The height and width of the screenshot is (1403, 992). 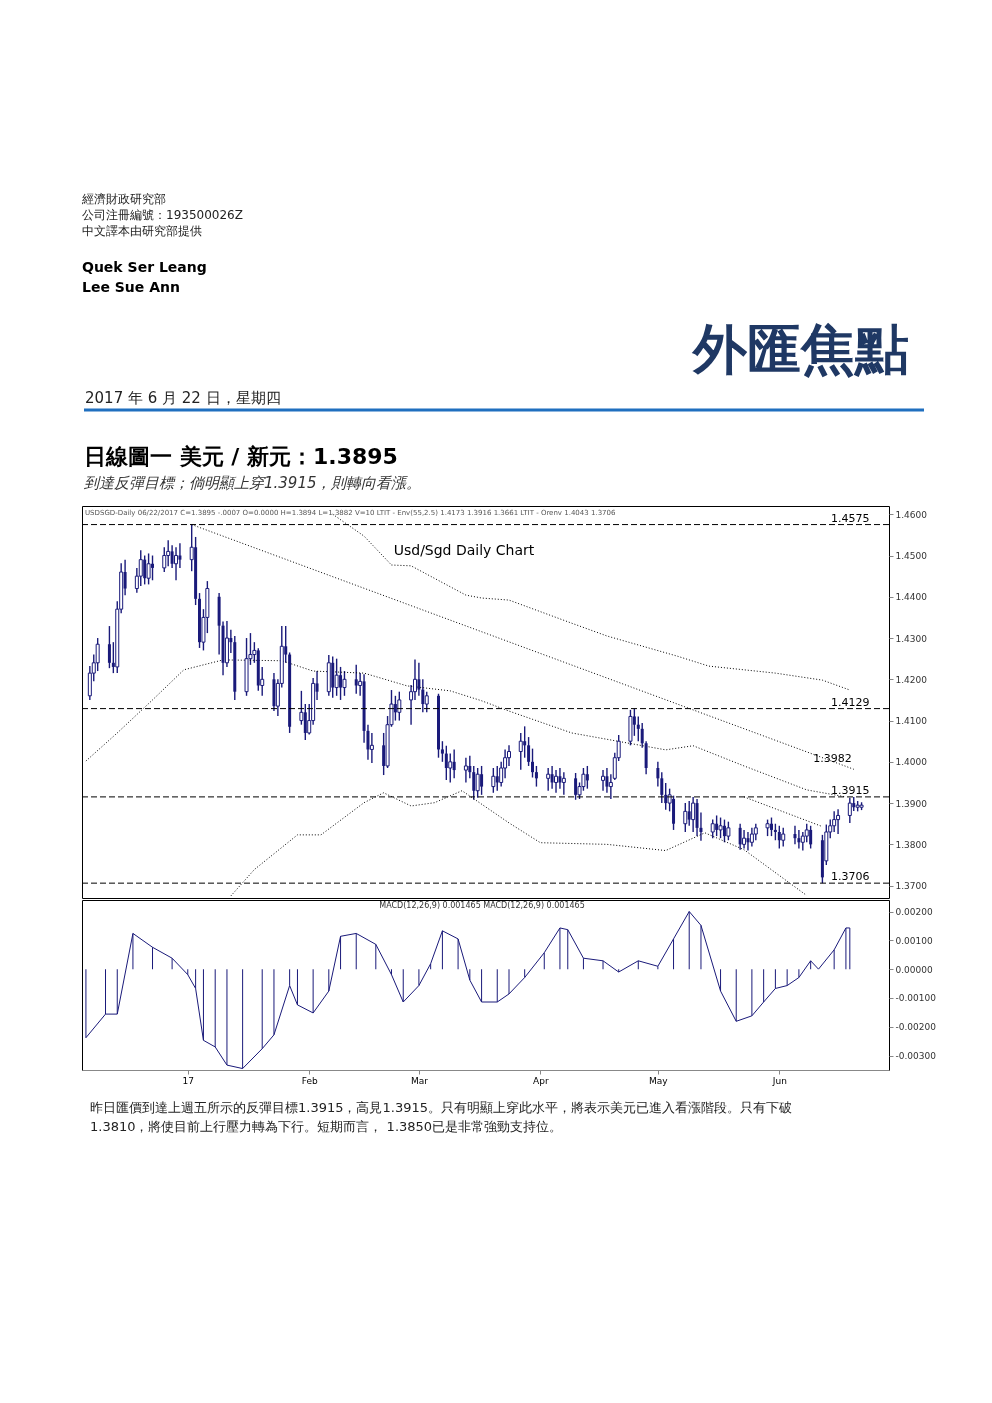 What do you see at coordinates (850, 790) in the screenshot?
I see `ref-line-label: 1.3915` at bounding box center [850, 790].